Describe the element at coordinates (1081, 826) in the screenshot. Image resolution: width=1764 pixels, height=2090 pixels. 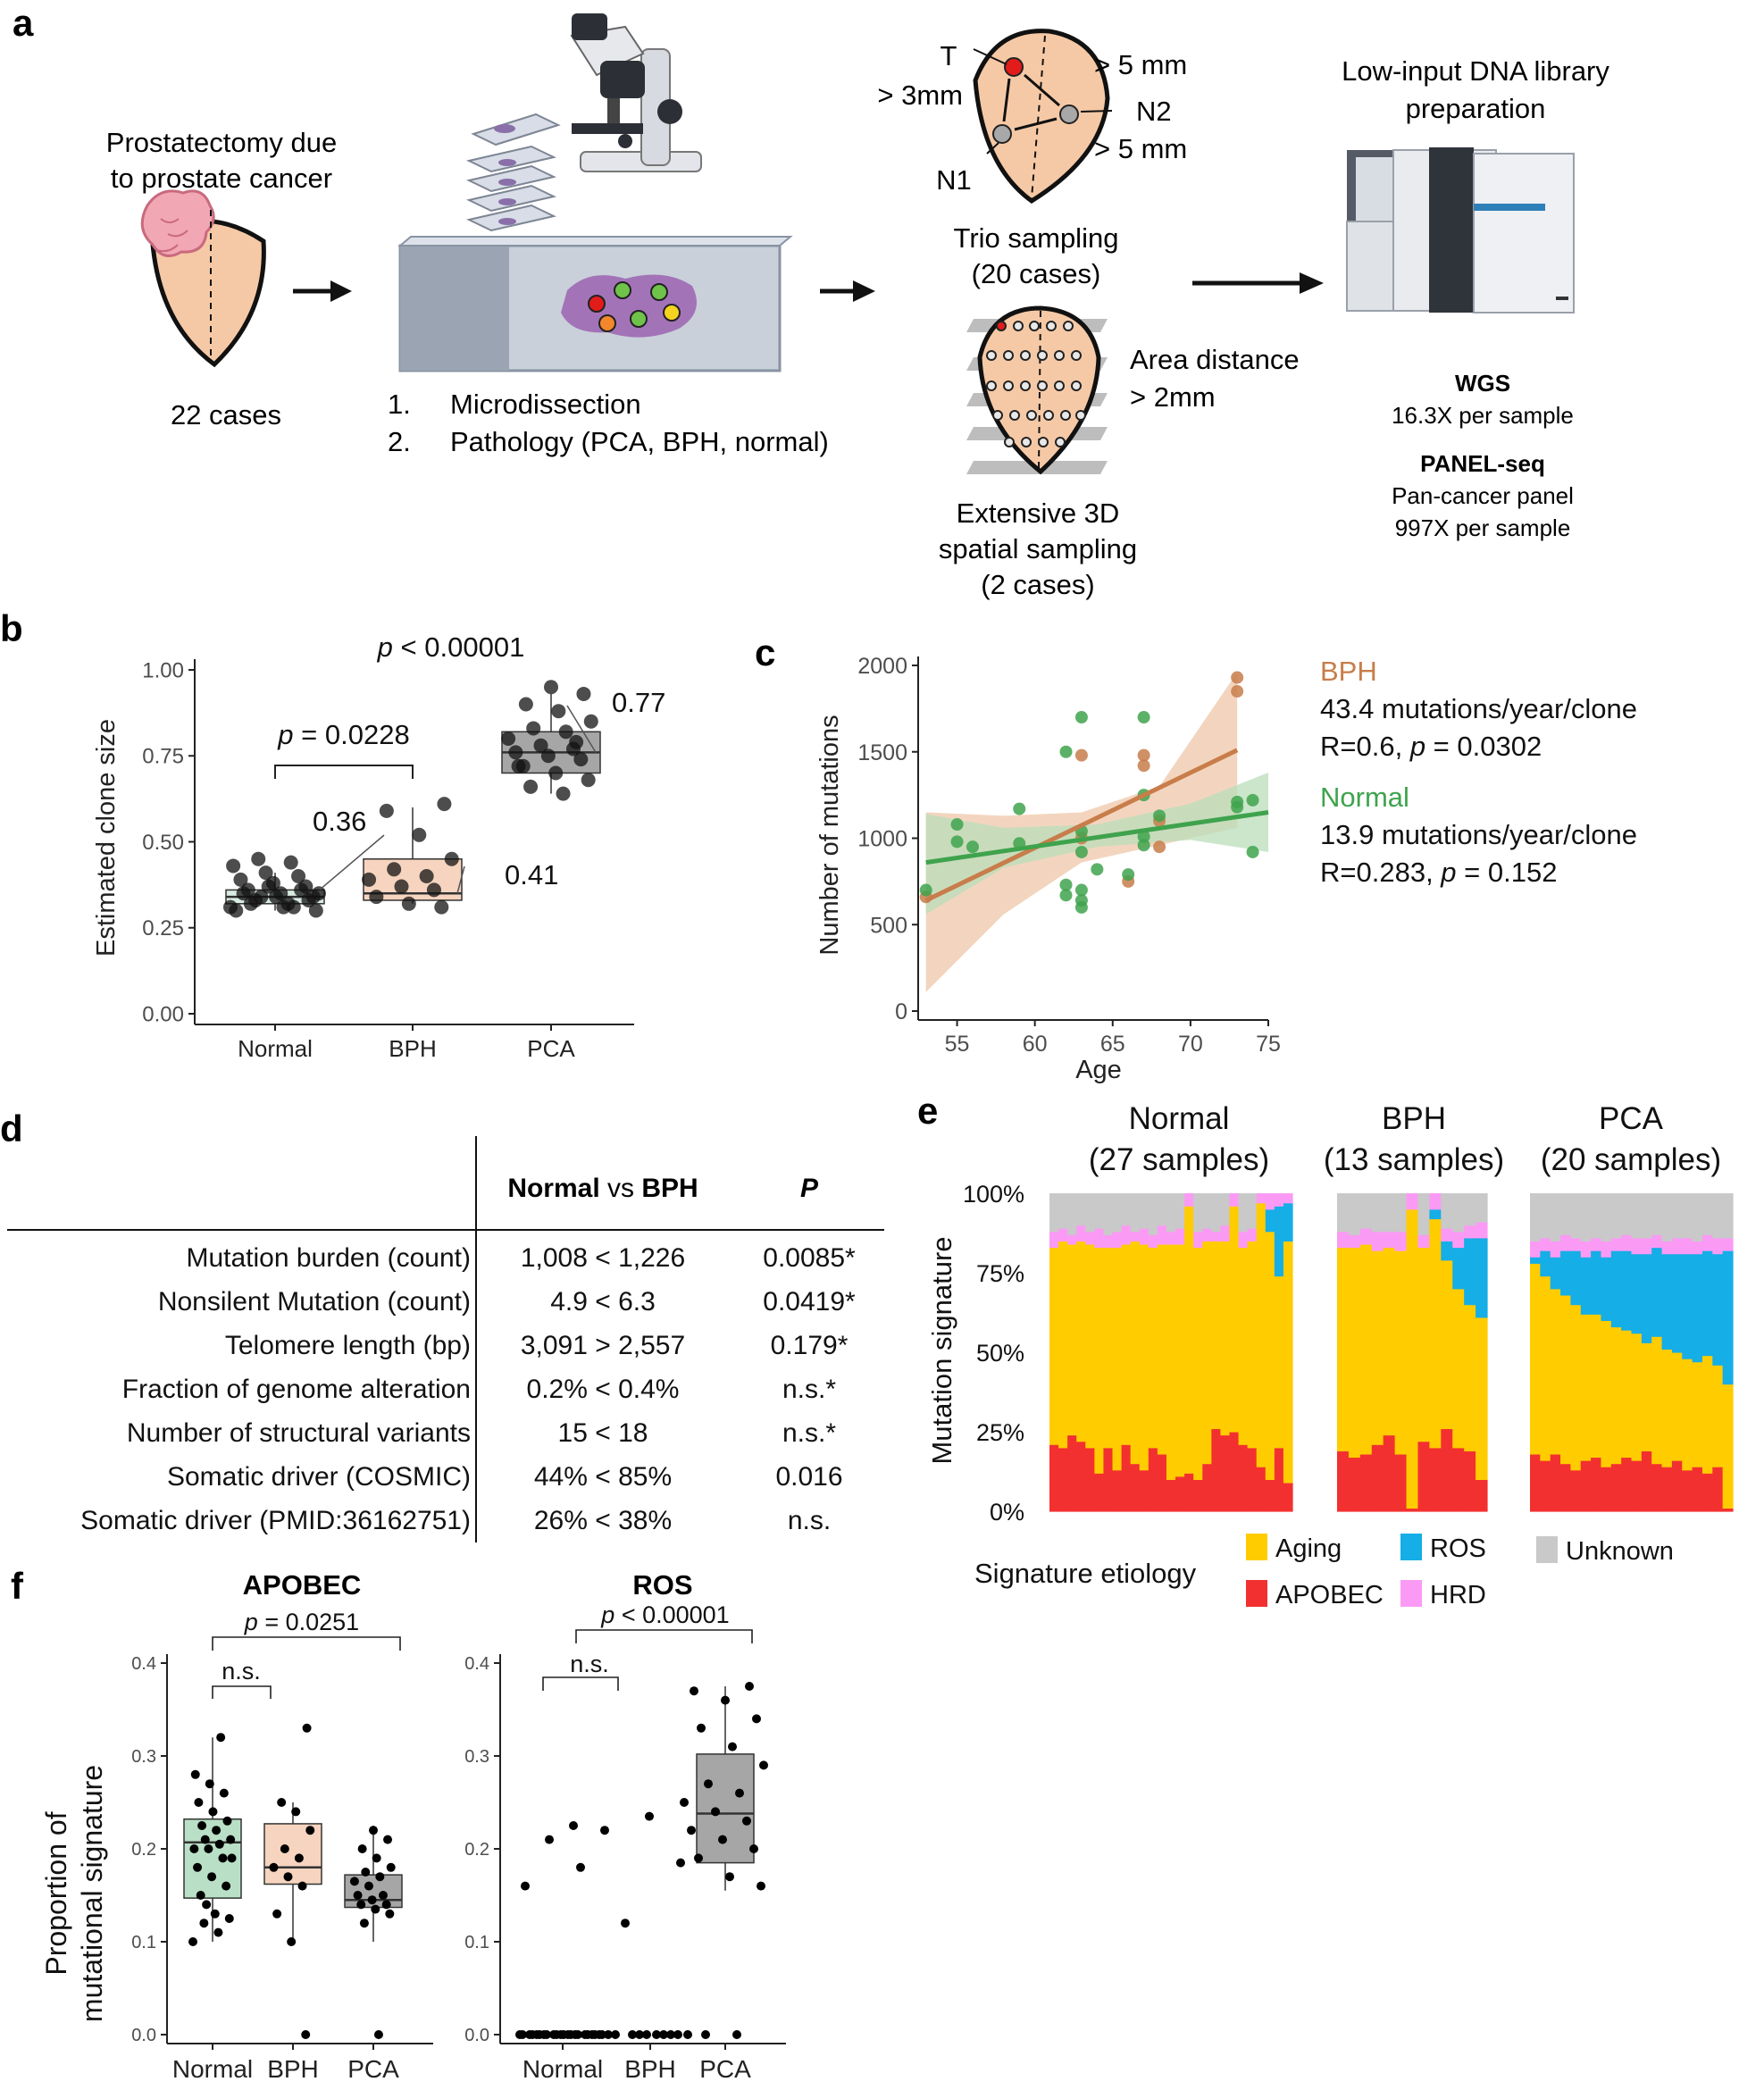
I see `fit-line-bph` at that location.